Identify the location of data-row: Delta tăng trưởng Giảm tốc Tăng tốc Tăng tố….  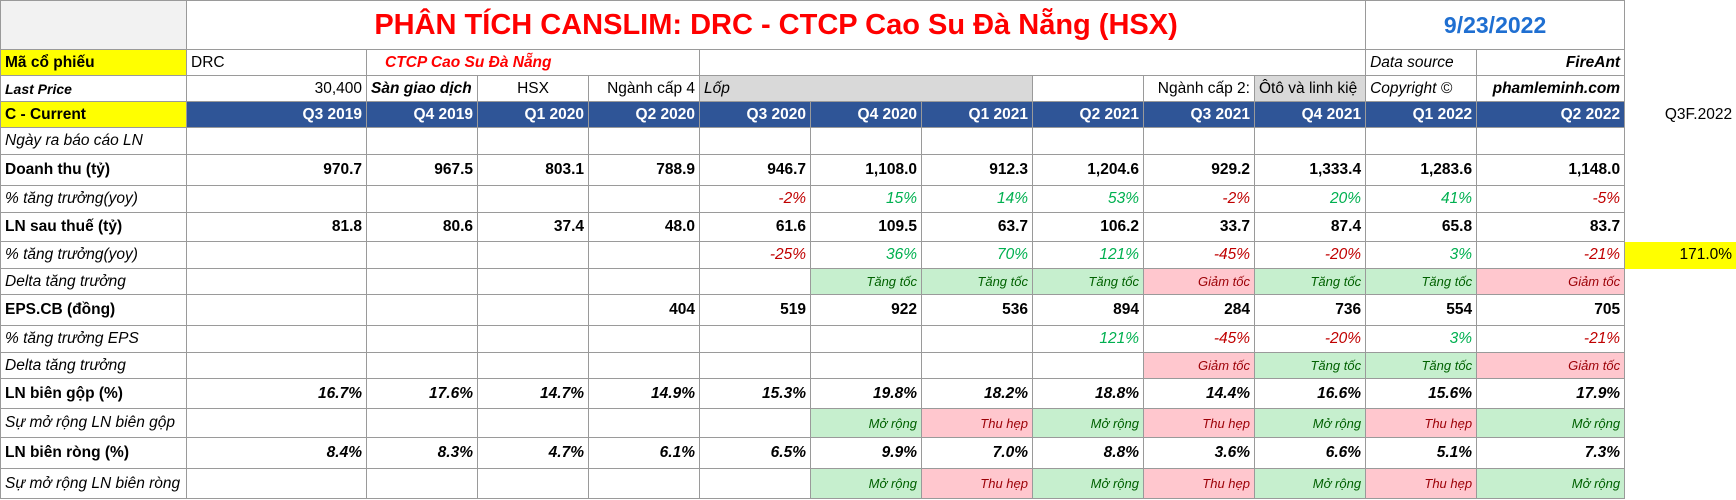
(868, 365).